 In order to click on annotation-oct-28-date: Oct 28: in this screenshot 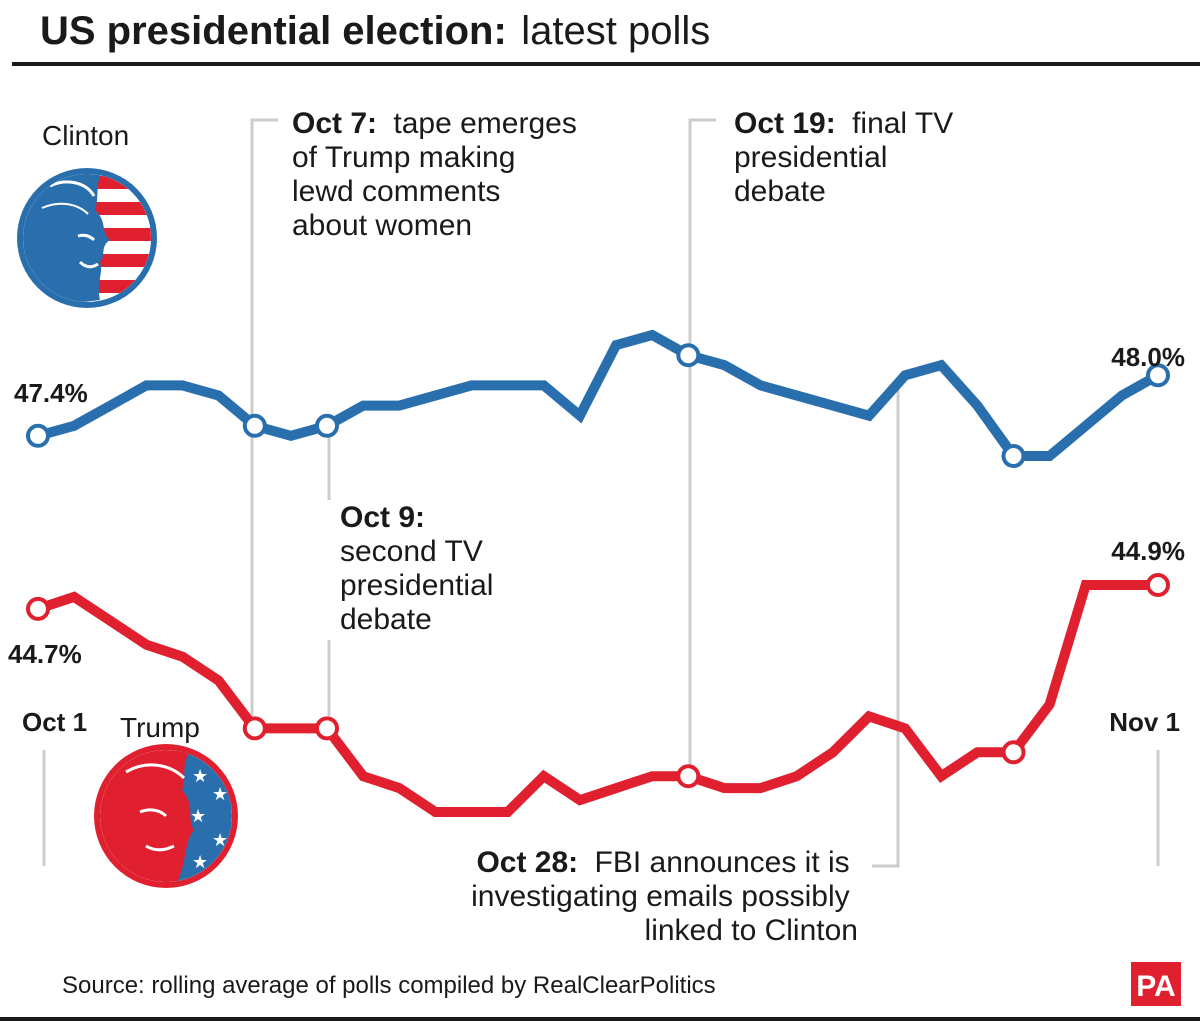, I will do `click(527, 862)`.